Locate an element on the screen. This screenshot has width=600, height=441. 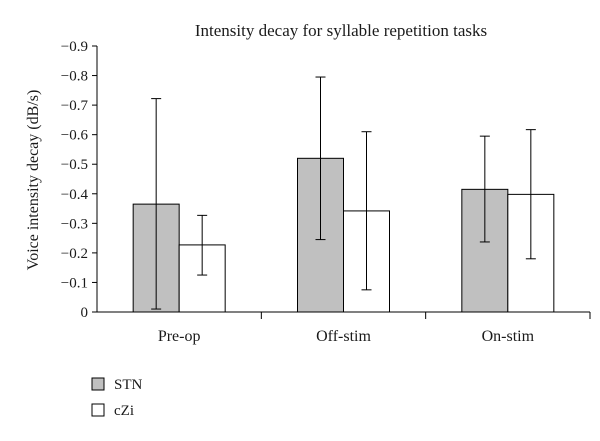
y-tick-label: −0.9 is located at coordinates (74, 47).